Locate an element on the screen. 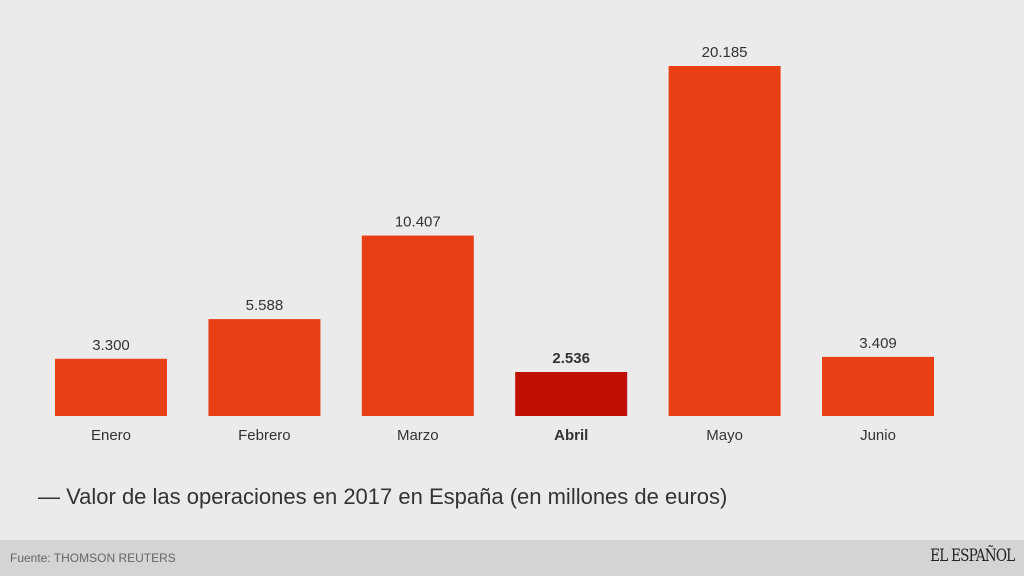 The image size is (1024, 576). data-label: 5.588 is located at coordinates (265, 305).